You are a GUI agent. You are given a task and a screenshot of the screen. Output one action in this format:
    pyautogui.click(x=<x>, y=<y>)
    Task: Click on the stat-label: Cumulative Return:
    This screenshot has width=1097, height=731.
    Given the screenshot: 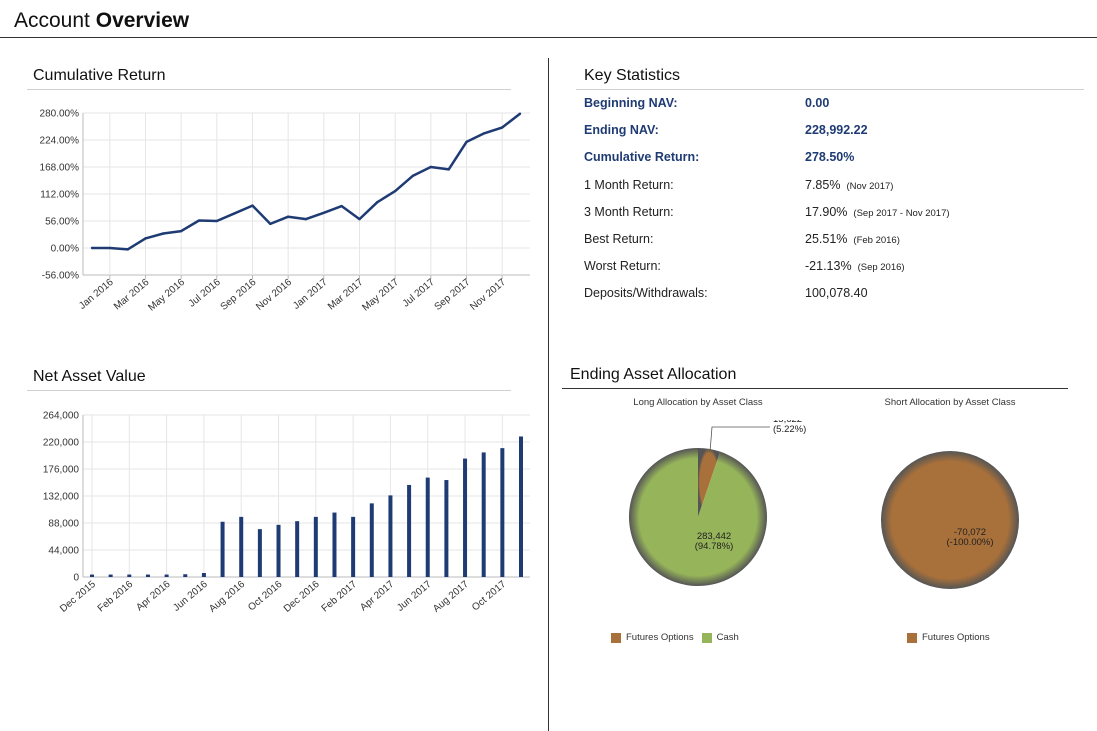 What is the action you would take?
    pyautogui.click(x=642, y=157)
    